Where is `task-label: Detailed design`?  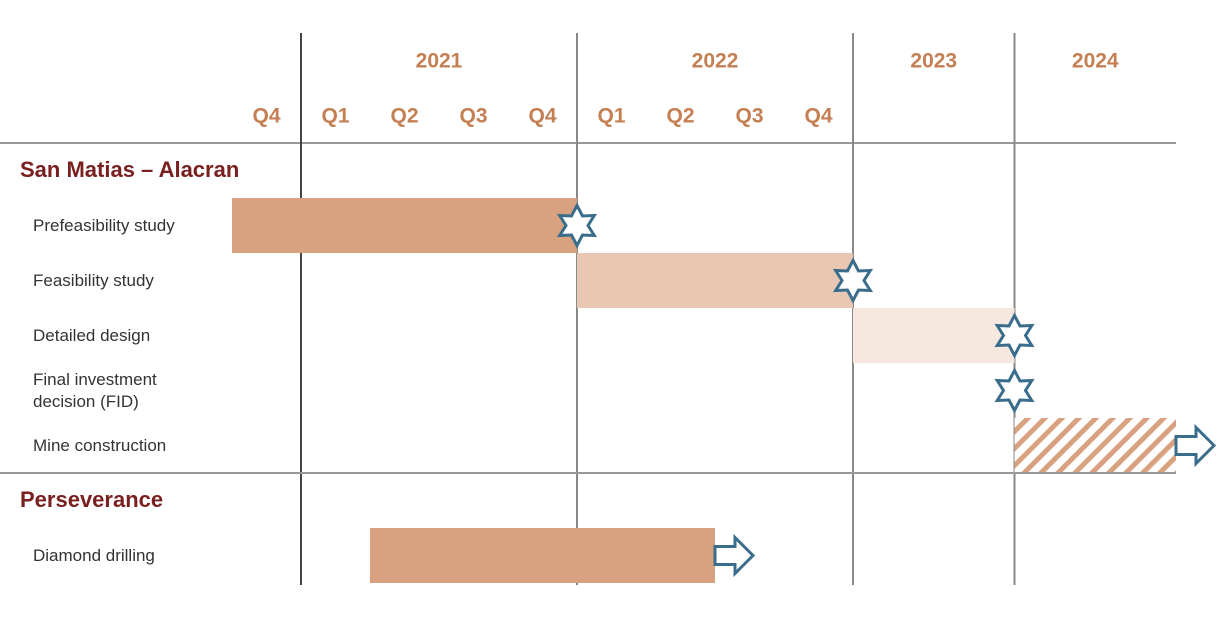 task-label: Detailed design is located at coordinates (92, 335).